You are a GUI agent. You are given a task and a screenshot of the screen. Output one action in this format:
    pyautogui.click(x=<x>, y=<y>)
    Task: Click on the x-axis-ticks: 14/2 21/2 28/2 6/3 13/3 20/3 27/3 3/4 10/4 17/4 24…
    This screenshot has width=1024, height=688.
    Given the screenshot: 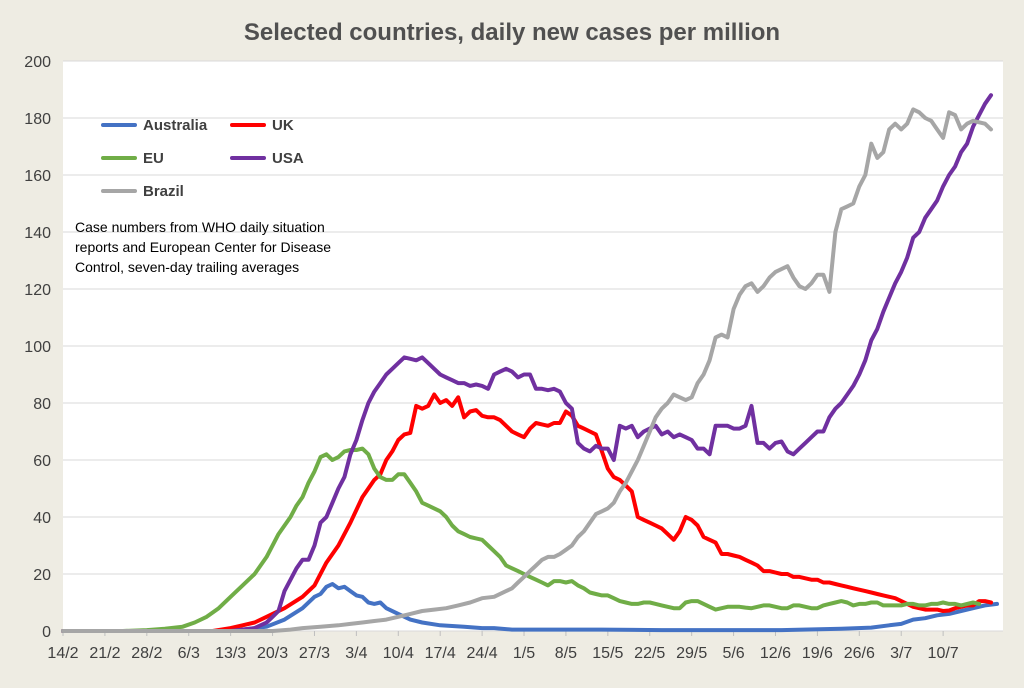 What is the action you would take?
    pyautogui.click(x=503, y=646)
    